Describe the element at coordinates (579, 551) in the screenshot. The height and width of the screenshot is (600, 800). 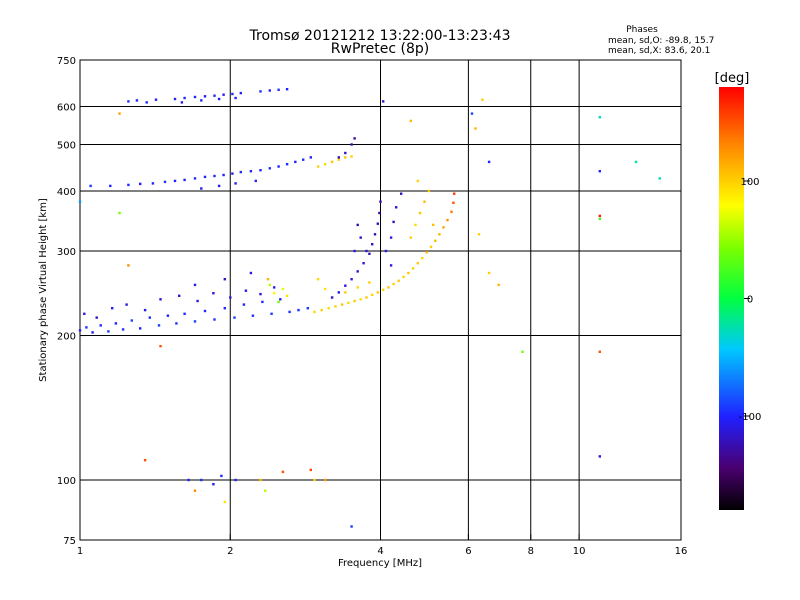
I see `x-tick-label: 10` at that location.